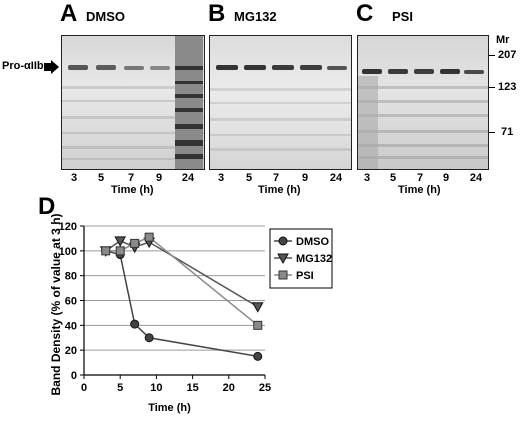 The width and height of the screenshot is (520, 422). I want to click on lane-label-a-24: 24, so click(188, 178).